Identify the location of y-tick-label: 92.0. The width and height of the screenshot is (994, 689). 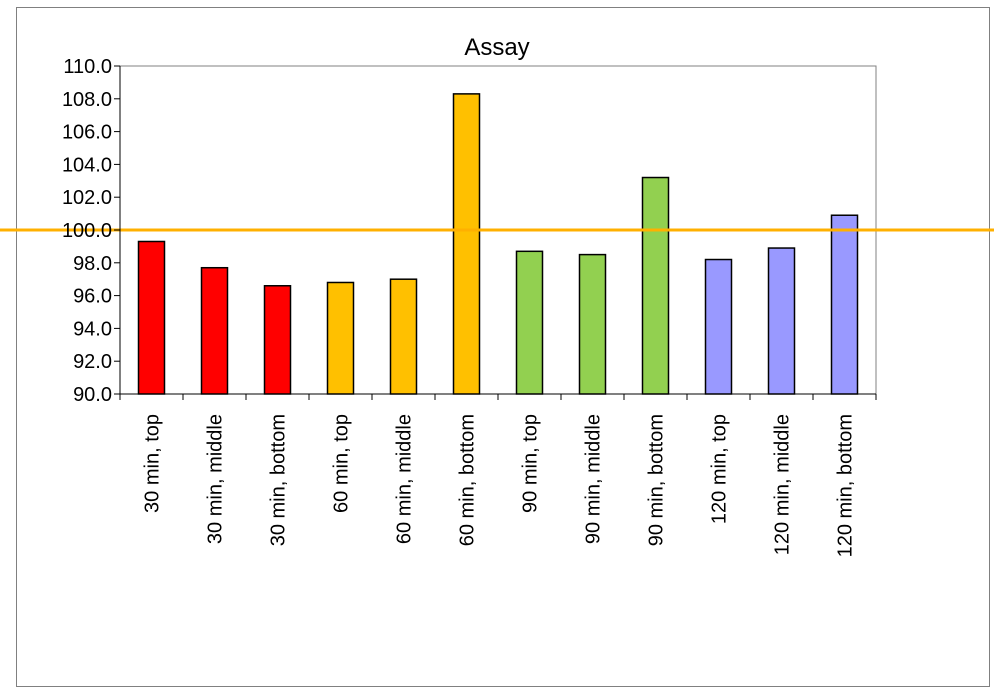
(92, 362).